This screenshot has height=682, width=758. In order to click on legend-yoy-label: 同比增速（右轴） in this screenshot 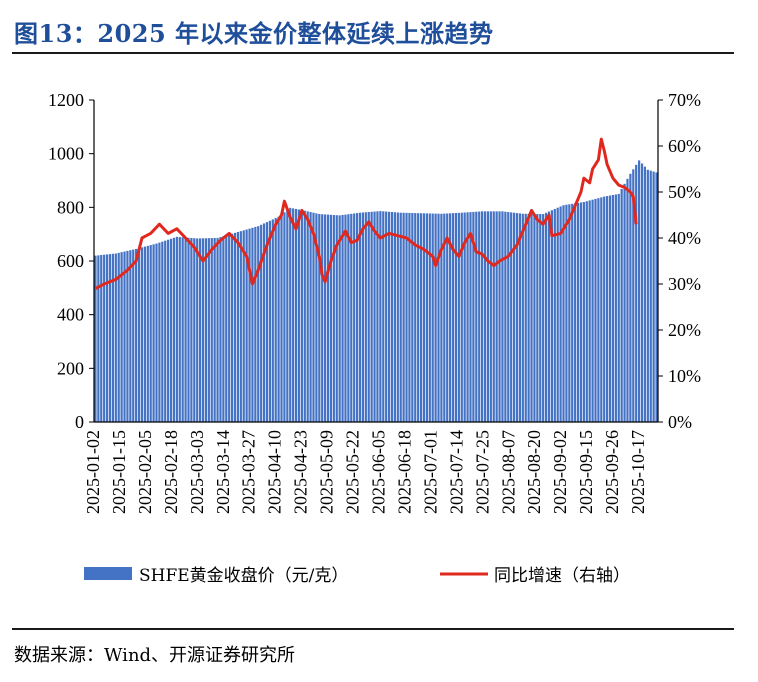, I will do `click(562, 576)`.